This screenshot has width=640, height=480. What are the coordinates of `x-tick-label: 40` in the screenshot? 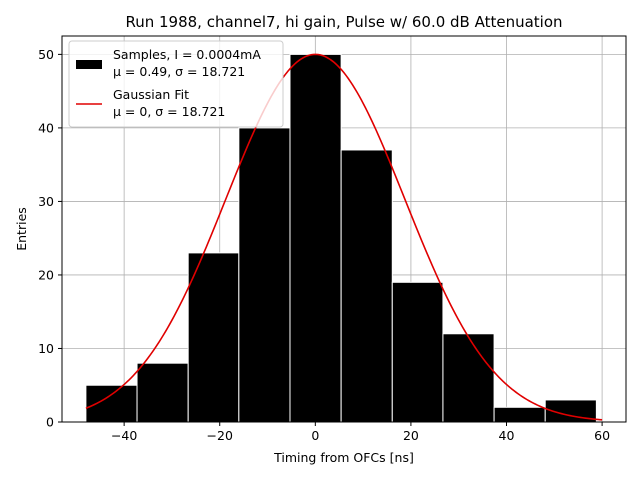 It's located at (507, 435).